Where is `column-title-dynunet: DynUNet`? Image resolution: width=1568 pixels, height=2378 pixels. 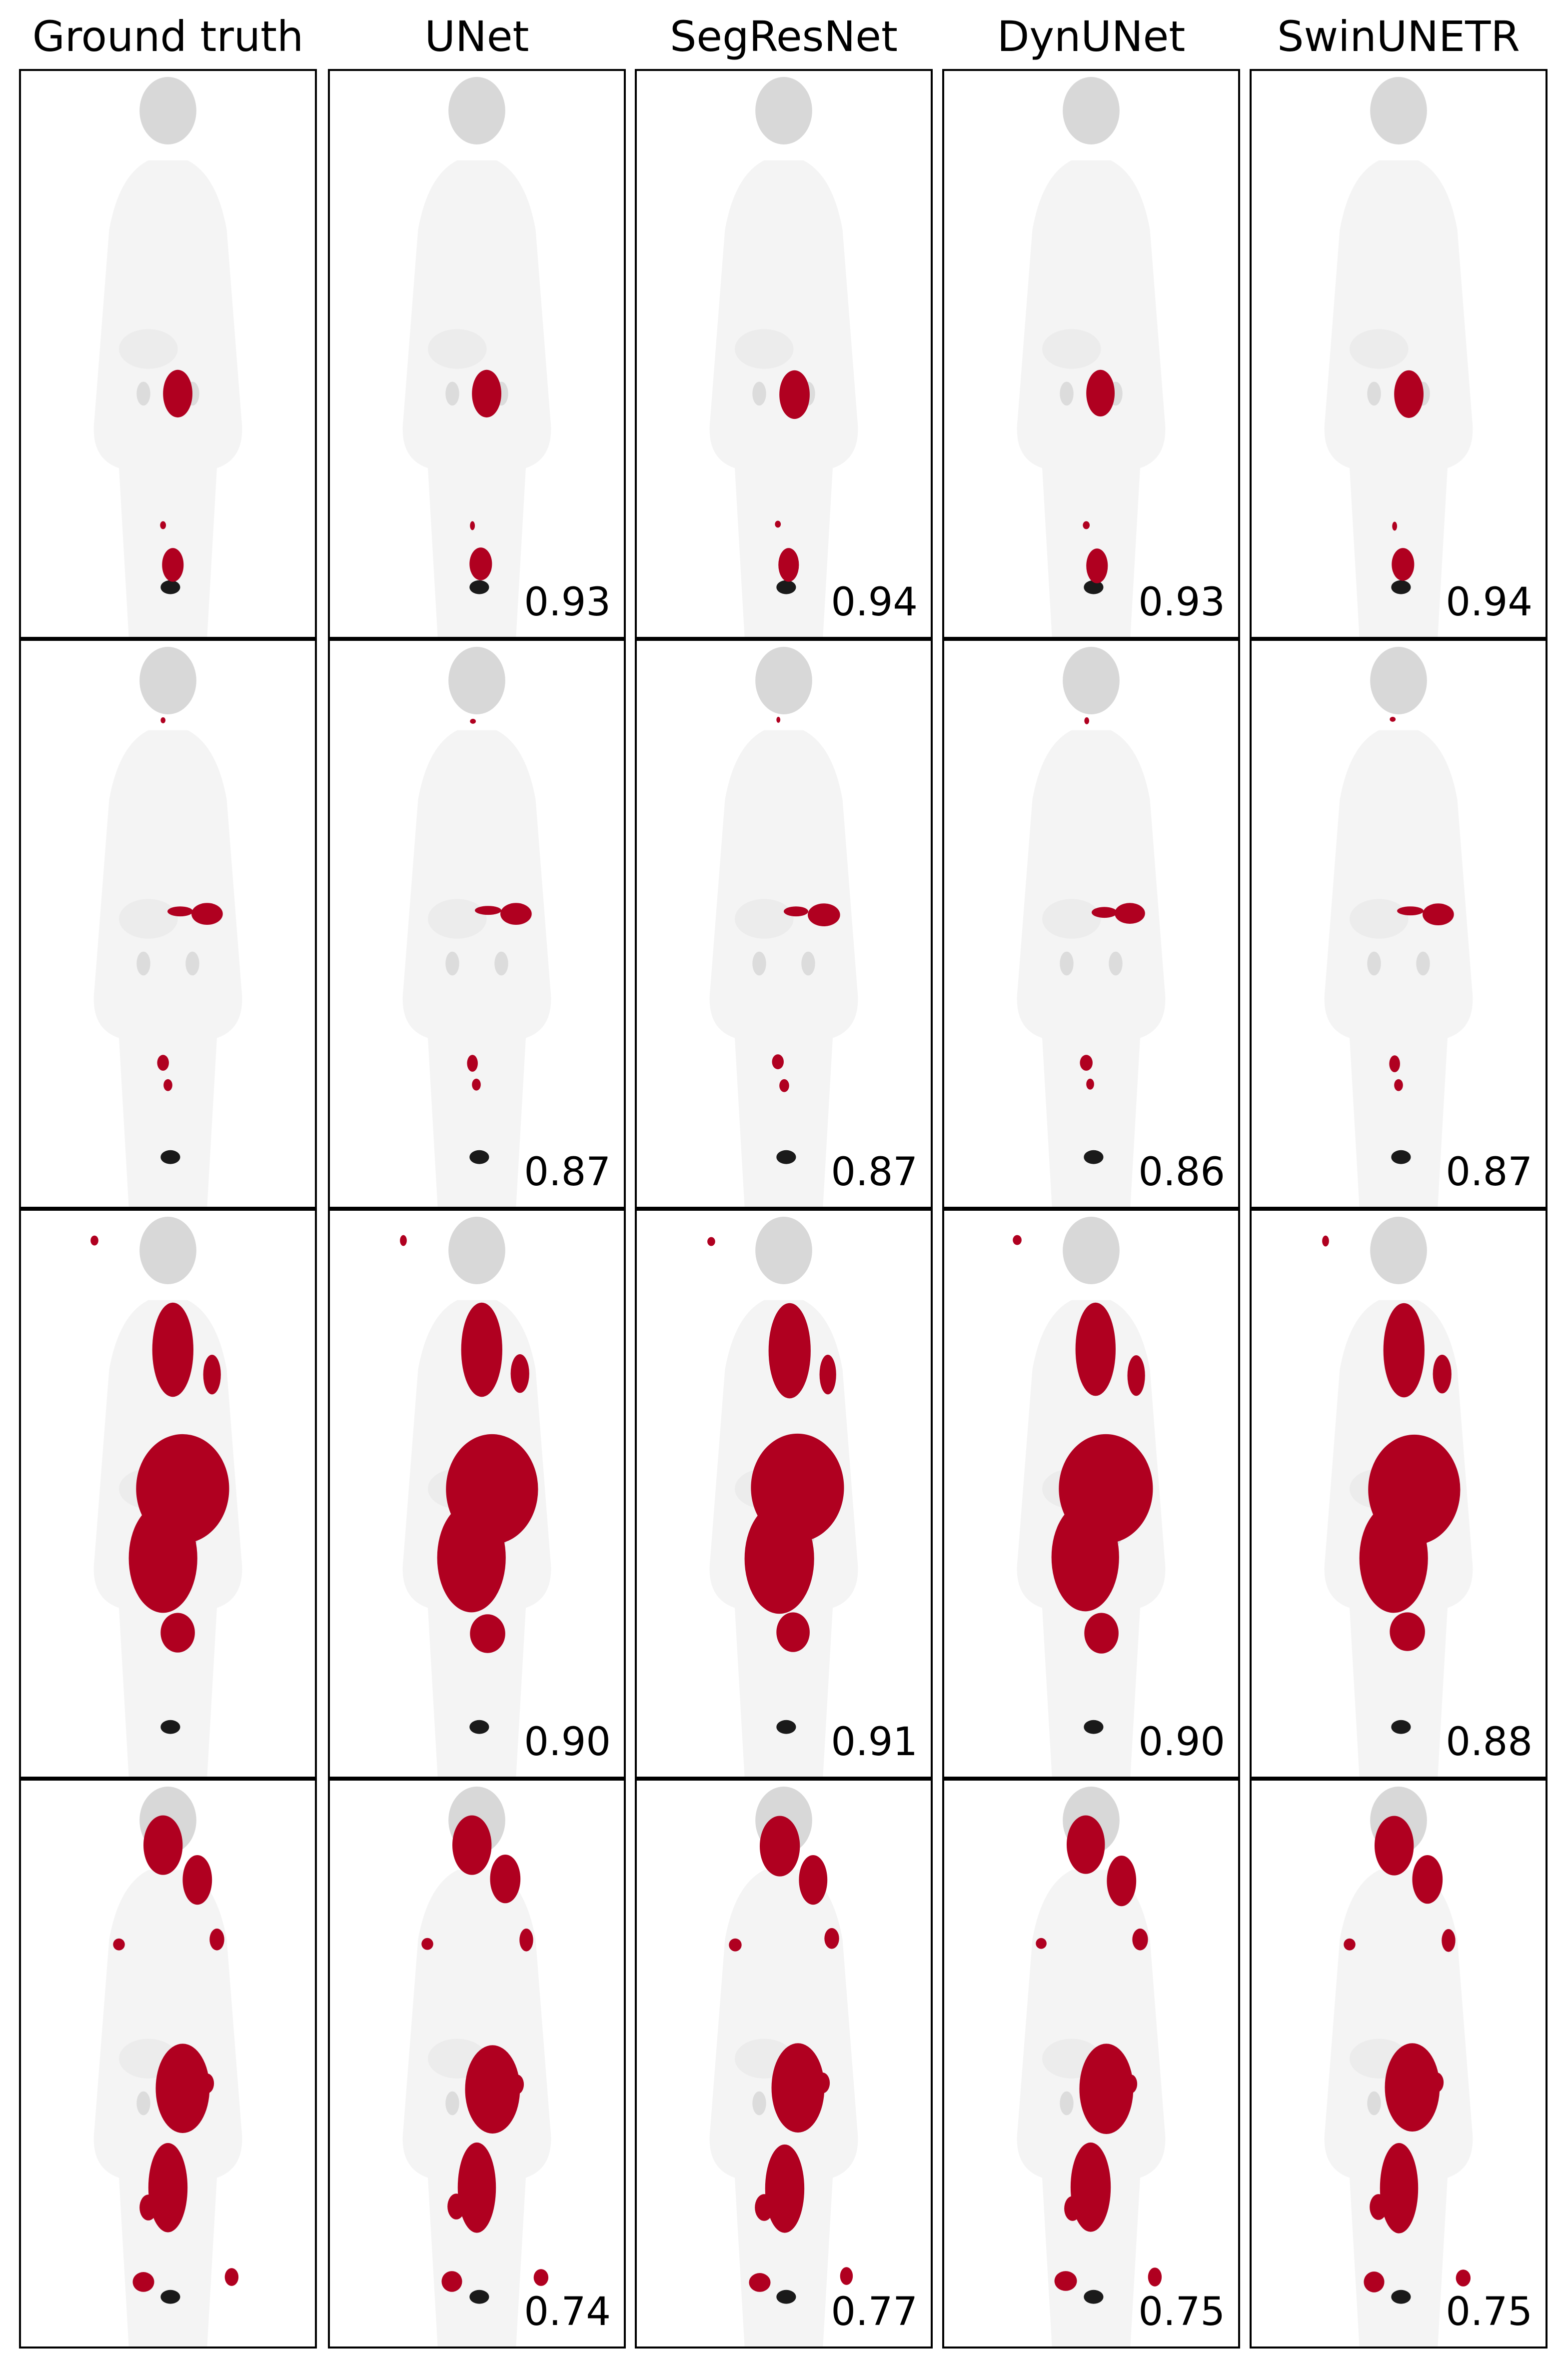 column-title-dynunet: DynUNet is located at coordinates (1091, 37).